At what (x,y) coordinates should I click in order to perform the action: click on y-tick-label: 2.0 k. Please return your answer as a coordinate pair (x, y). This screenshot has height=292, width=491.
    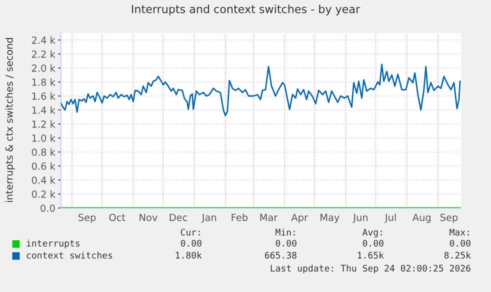
    Looking at the image, I should click on (44, 68).